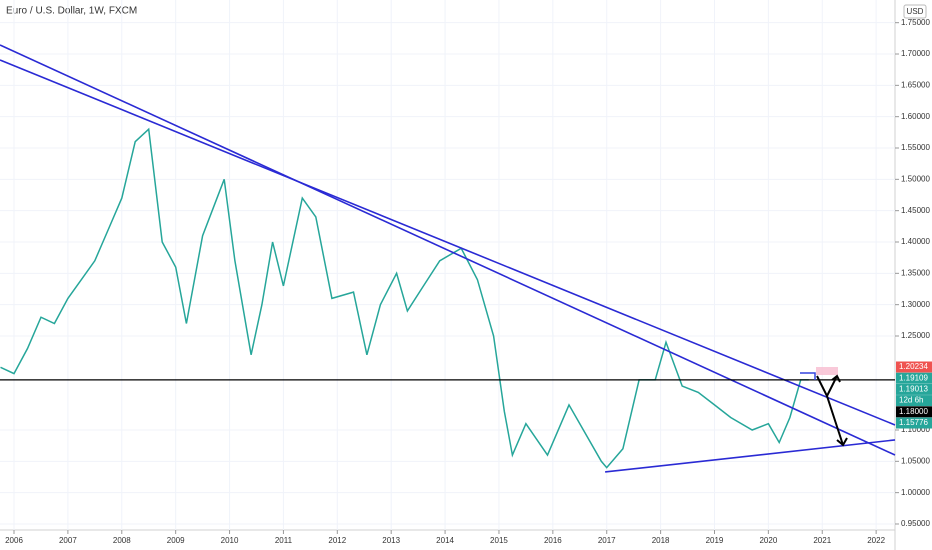 This screenshot has height=550, width=932. I want to click on x-tick-label: 2015, so click(499, 540).